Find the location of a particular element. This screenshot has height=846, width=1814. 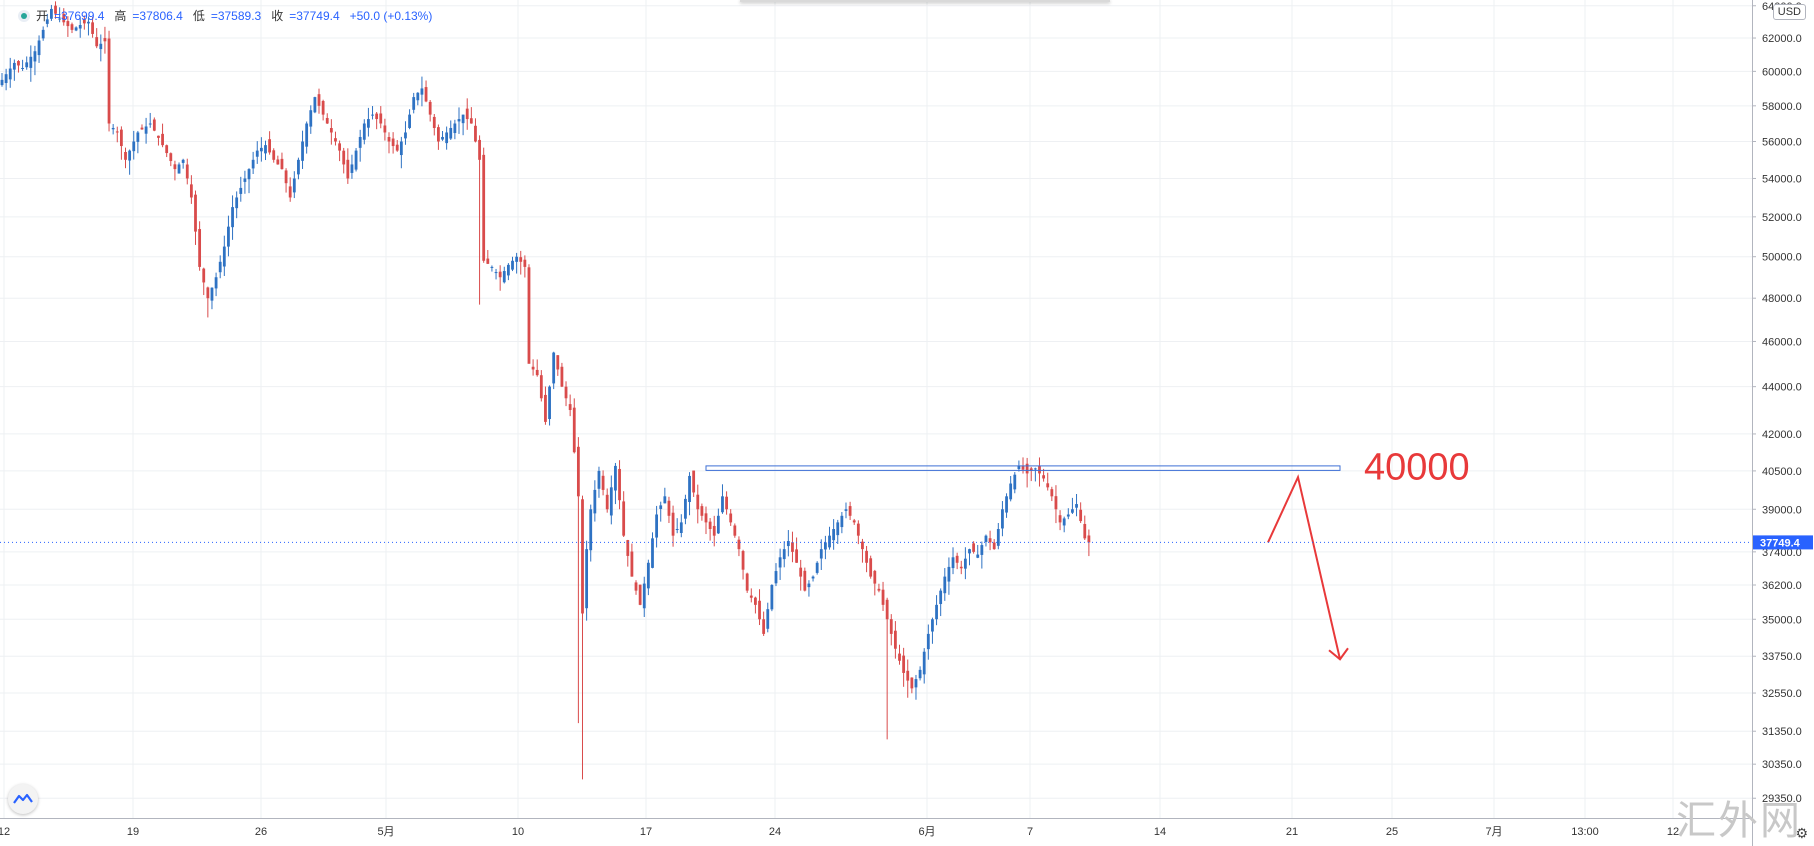

y-tick-label: 30350.0 is located at coordinates (1782, 765).